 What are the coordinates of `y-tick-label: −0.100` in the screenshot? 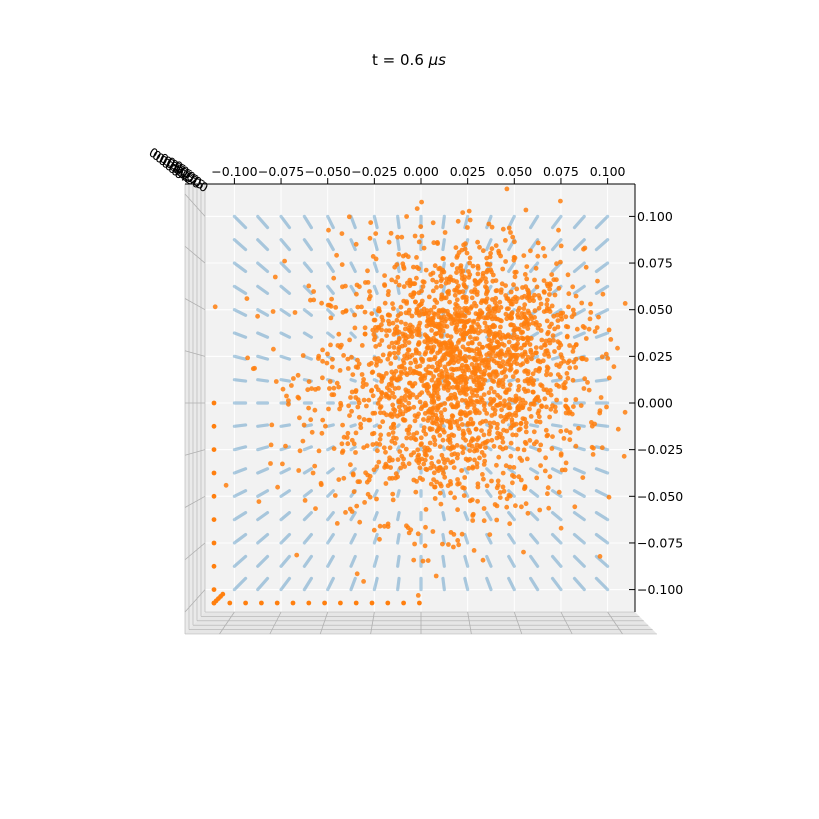 It's located at (660, 589).